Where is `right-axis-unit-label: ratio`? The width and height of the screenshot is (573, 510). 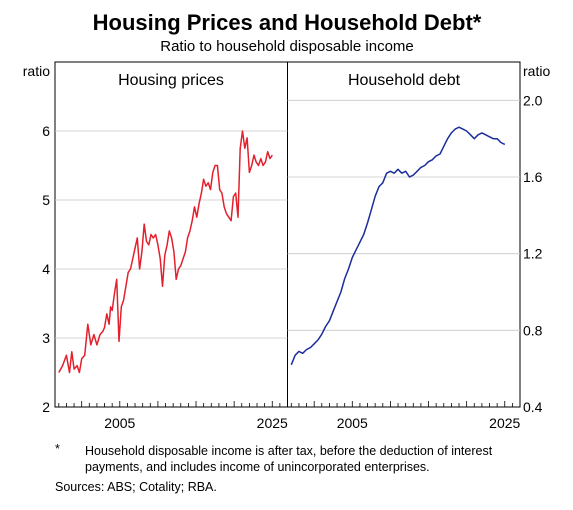 right-axis-unit-label: ratio is located at coordinates (536, 71).